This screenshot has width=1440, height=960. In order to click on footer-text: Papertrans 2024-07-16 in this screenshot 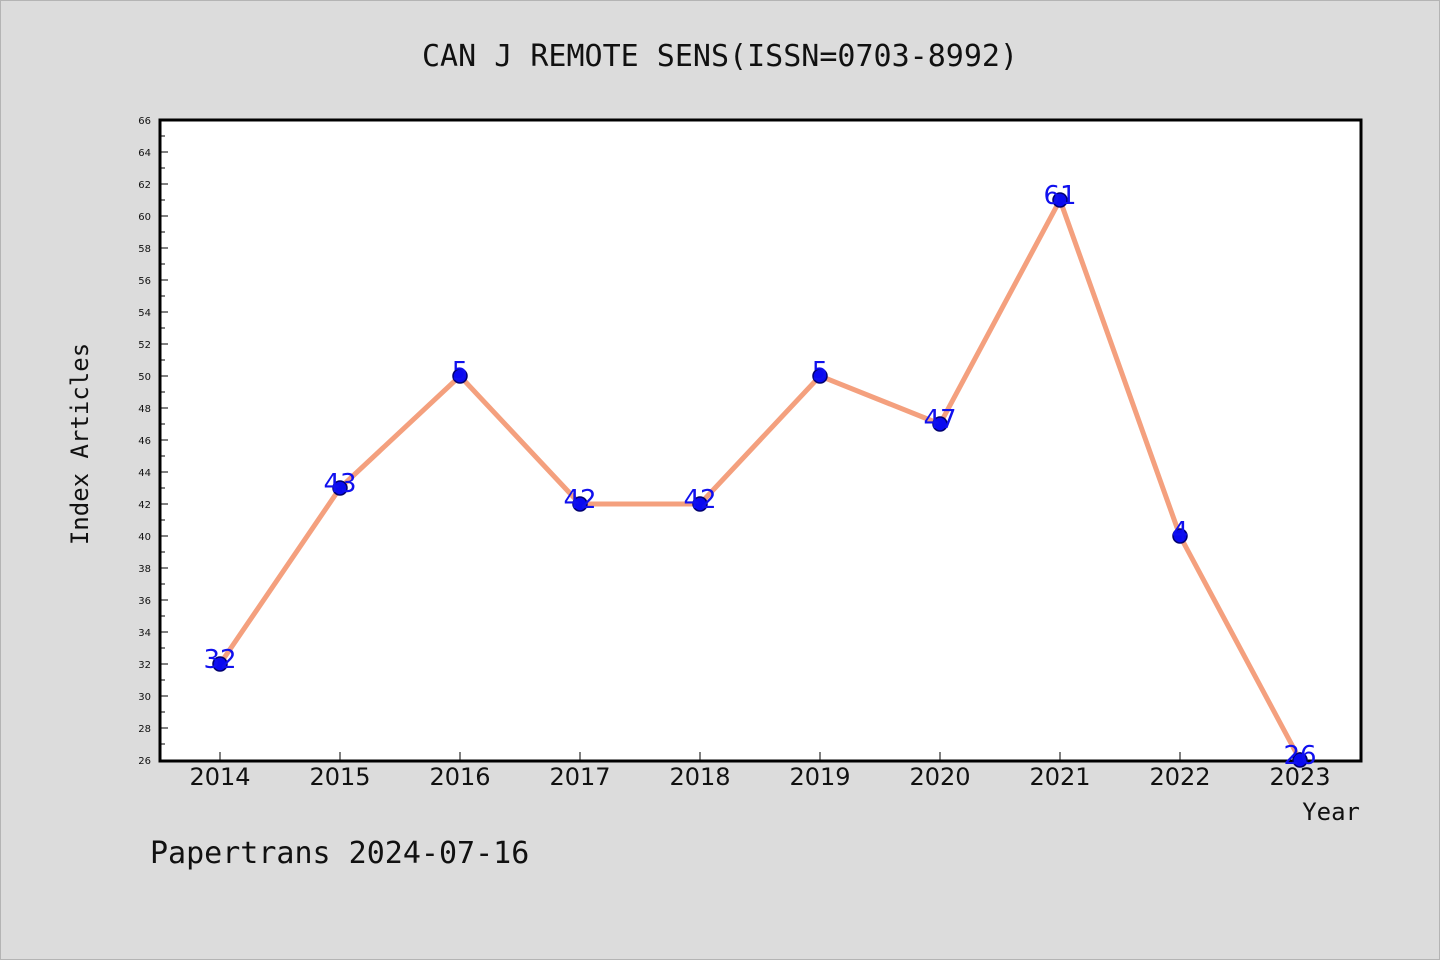, I will do `click(339, 853)`.